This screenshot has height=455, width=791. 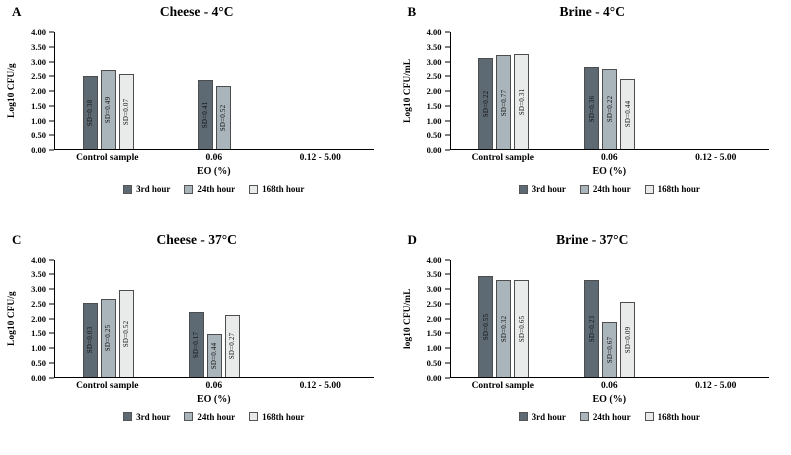 What do you see at coordinates (609, 350) in the screenshot?
I see `sd-label: SD=0.67` at bounding box center [609, 350].